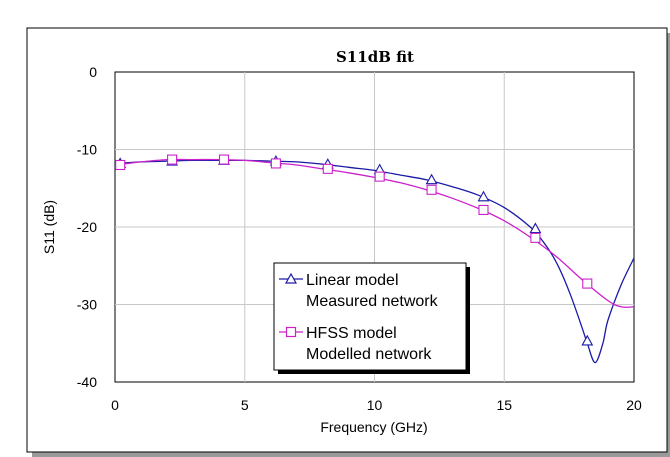 The height and width of the screenshot is (457, 670). I want to click on y-tick-label: -20, so click(87, 227).